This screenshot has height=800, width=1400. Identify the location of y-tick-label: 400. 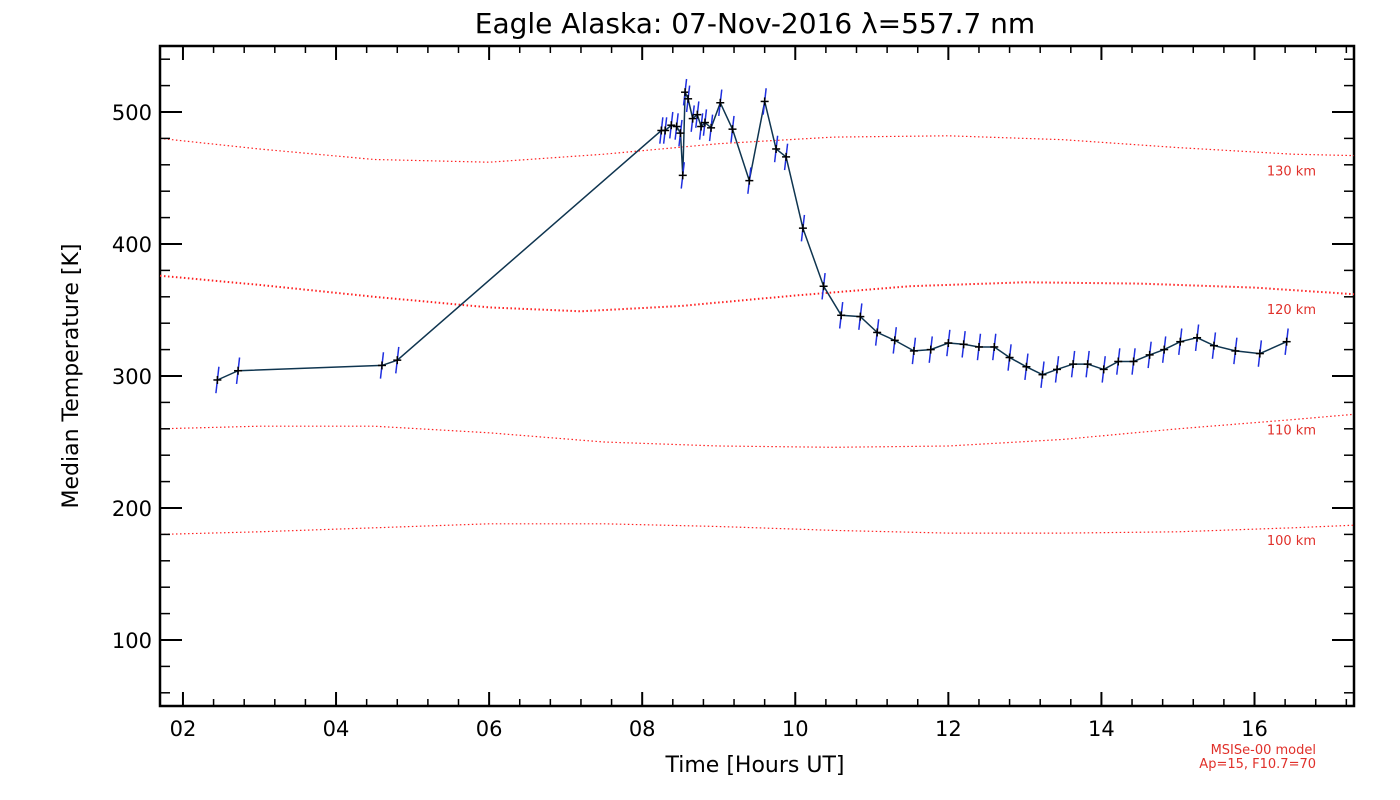
(132, 245).